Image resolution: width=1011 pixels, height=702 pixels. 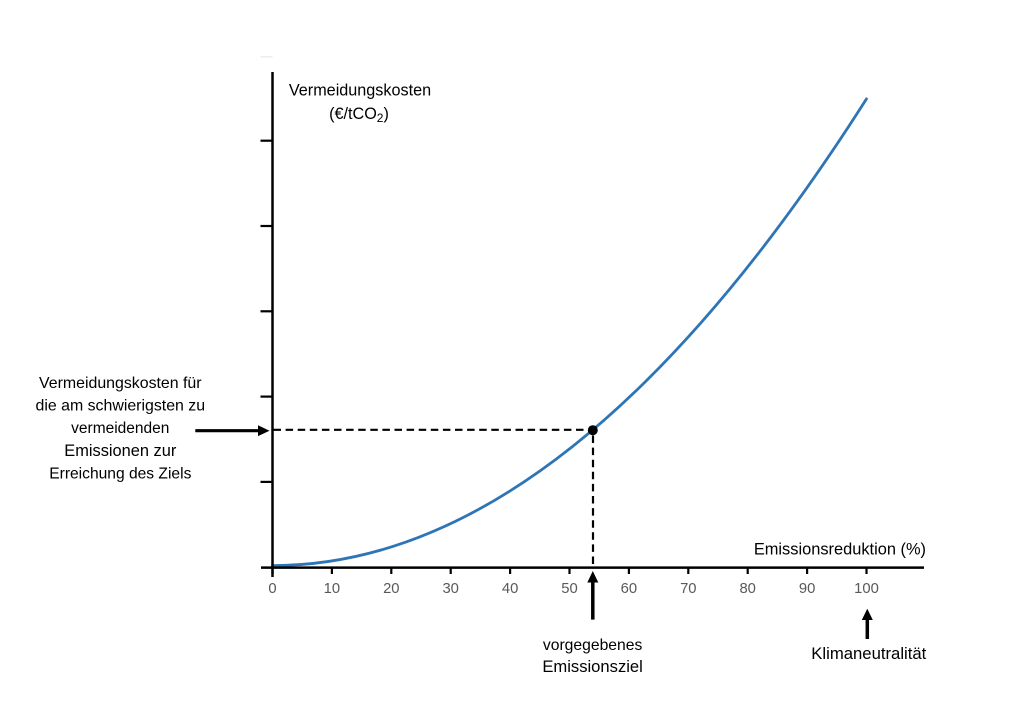 I want to click on svg-text: 70, so click(x=688, y=589).